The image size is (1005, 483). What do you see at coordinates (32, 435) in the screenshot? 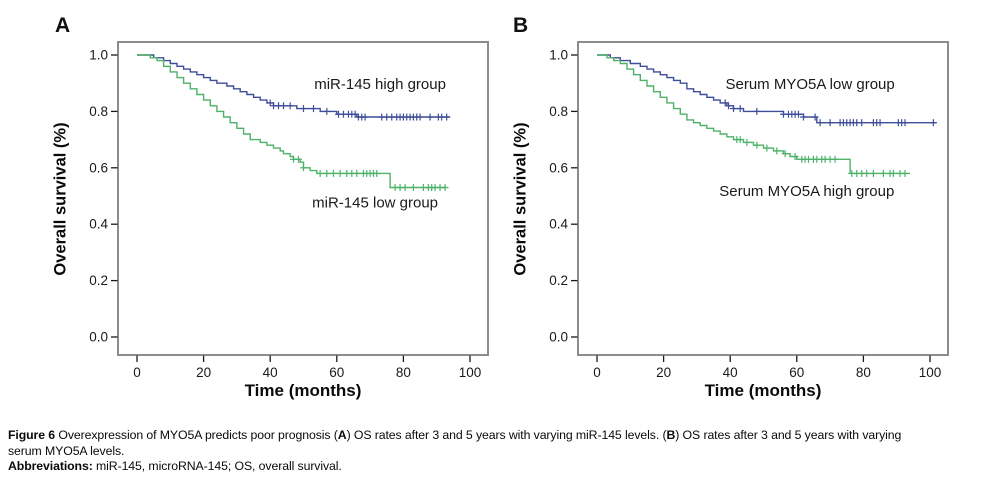
I see `caption-figure-label: Figure 6` at bounding box center [32, 435].